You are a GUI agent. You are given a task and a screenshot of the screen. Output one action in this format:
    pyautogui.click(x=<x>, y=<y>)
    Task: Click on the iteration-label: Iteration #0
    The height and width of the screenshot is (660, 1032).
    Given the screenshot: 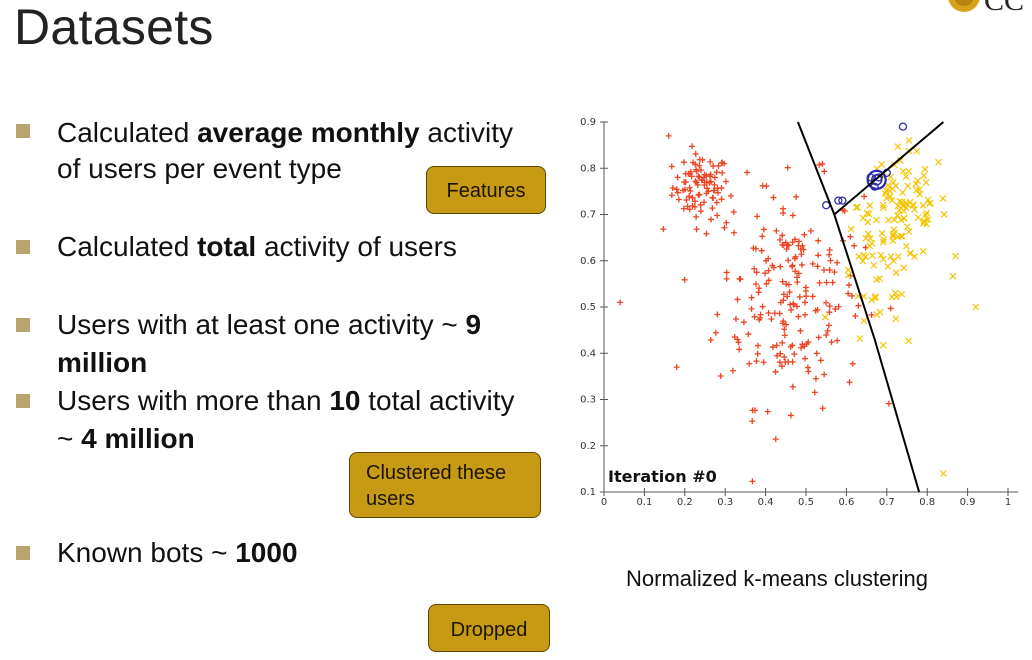 What is the action you would take?
    pyautogui.click(x=662, y=476)
    